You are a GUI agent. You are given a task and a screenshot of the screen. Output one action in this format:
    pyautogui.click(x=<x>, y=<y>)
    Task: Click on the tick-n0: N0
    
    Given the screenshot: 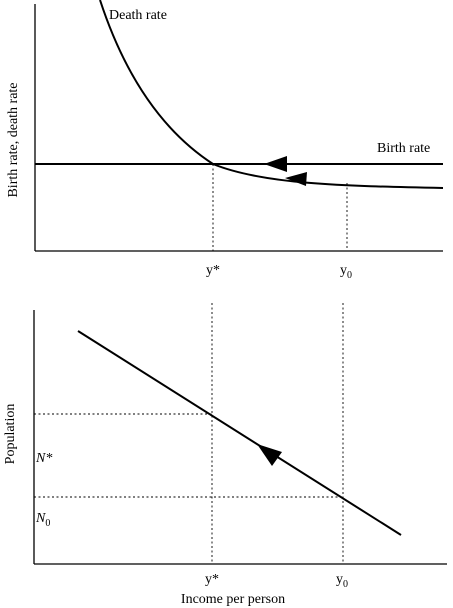 What is the action you would take?
    pyautogui.click(x=42, y=520)
    